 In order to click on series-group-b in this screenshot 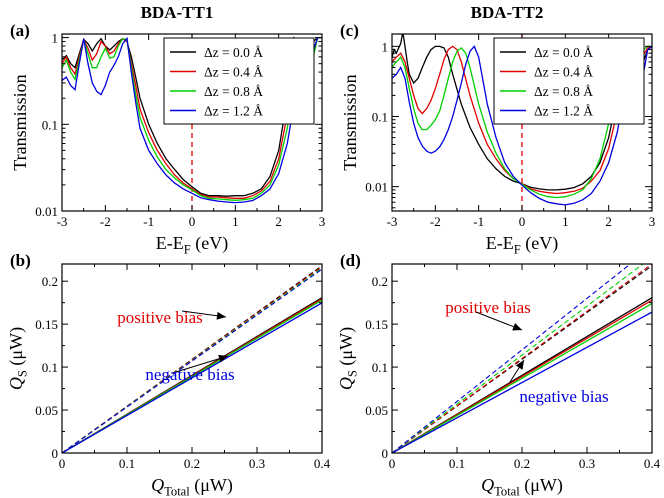, I will do `click(192, 359)`.